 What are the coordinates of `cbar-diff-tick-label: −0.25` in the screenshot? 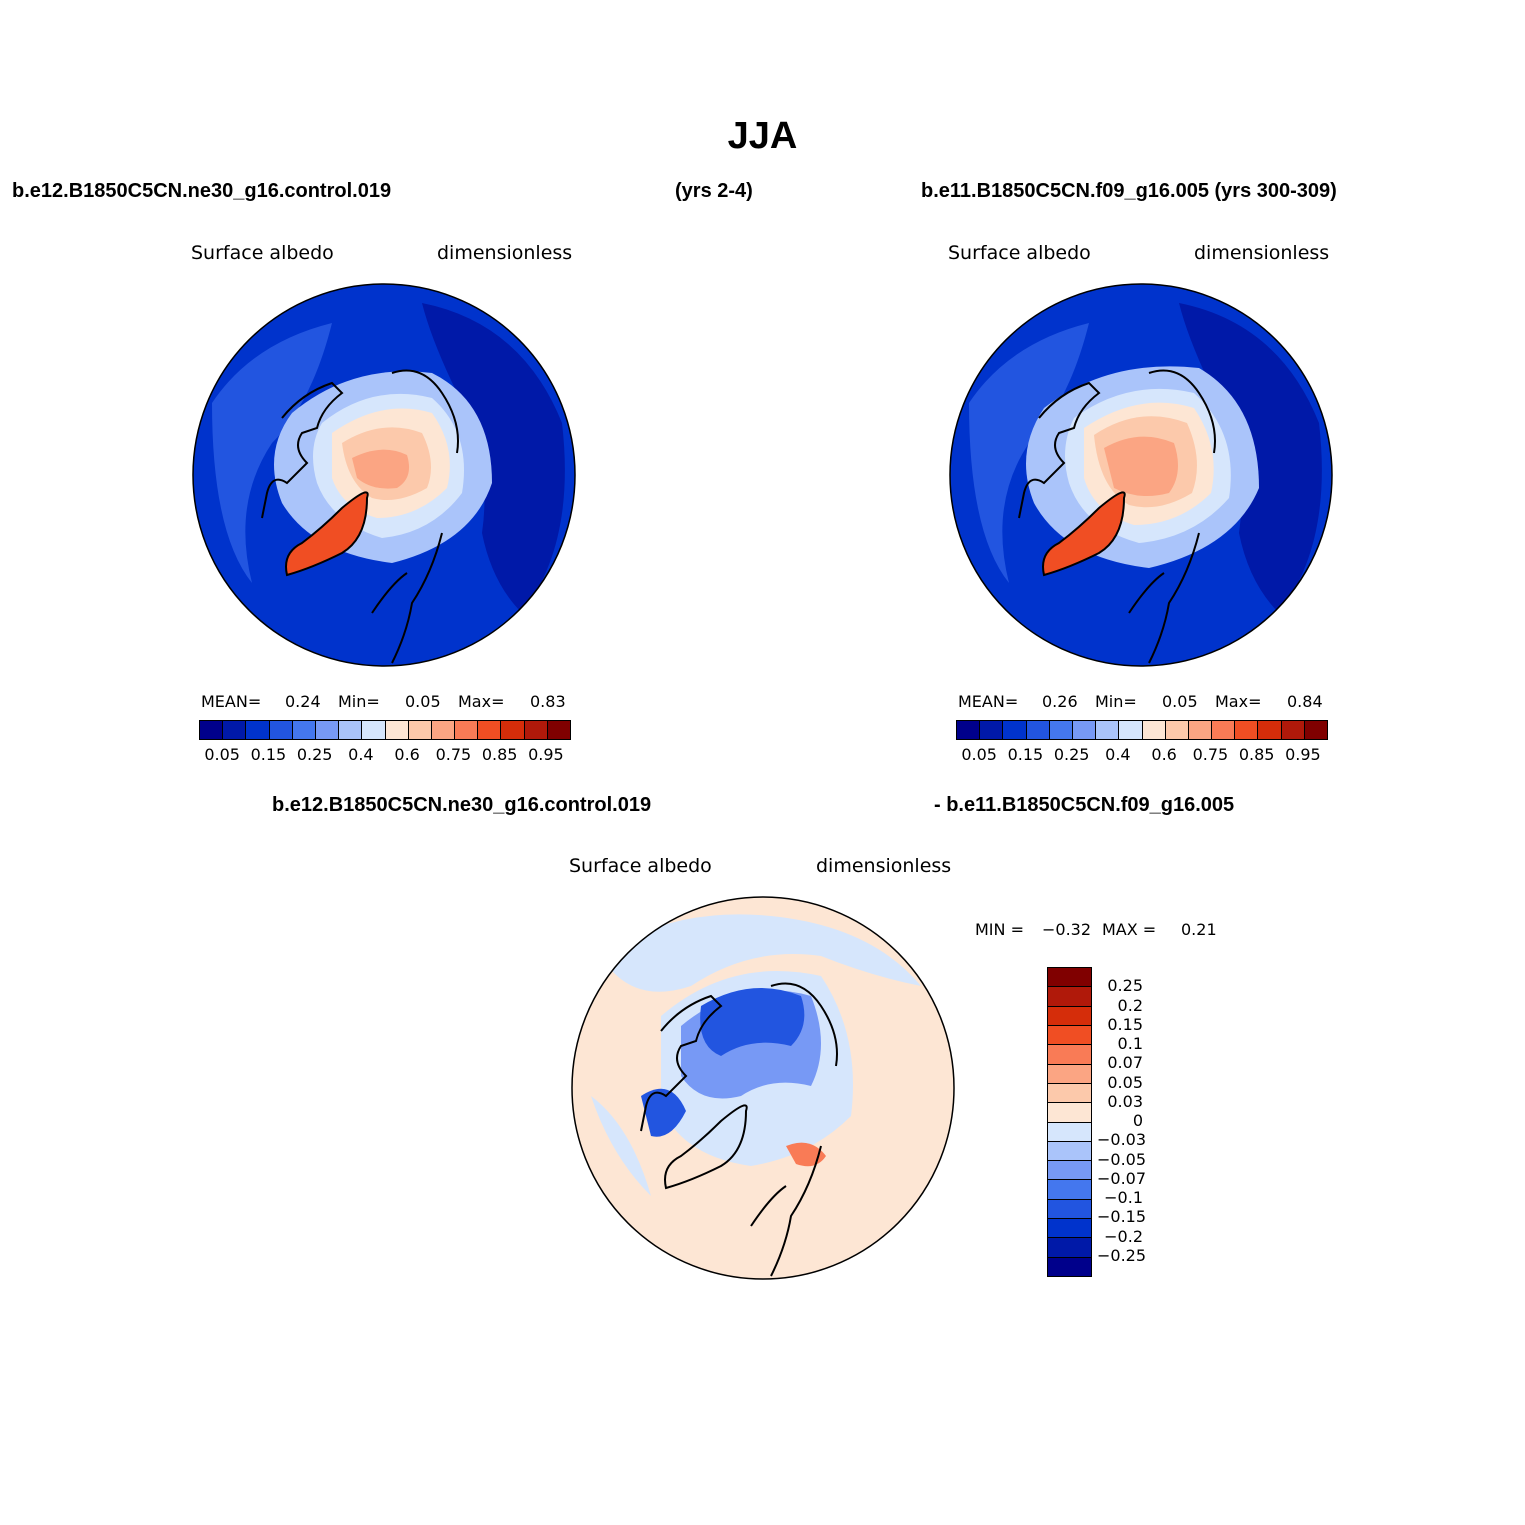 It's located at (1122, 1255).